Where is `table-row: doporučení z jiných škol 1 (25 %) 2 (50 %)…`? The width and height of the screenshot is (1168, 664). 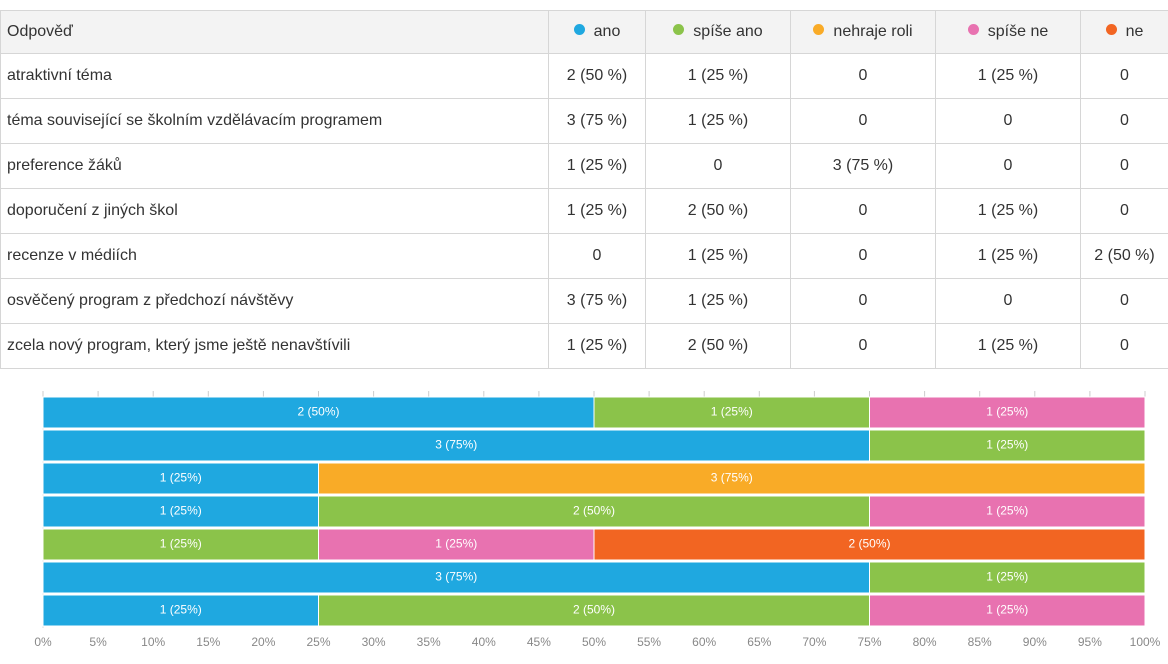 table-row: doporučení z jiných škol 1 (25 %) 2 (50 %)… is located at coordinates (584, 211).